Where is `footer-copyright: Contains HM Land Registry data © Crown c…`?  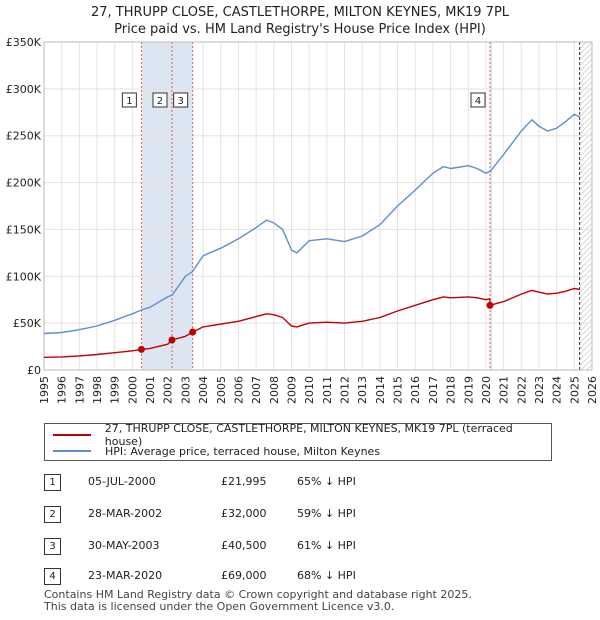 footer-copyright: Contains HM Land Registry data © Crown c… is located at coordinates (258, 594).